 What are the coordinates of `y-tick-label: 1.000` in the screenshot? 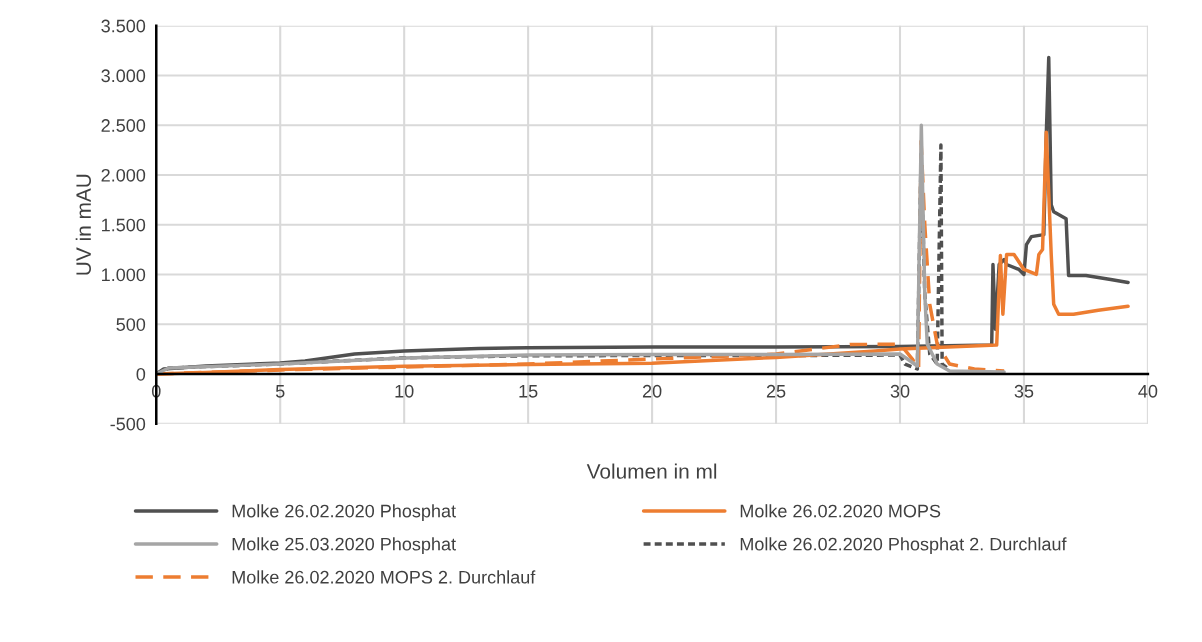 It's located at (124, 275).